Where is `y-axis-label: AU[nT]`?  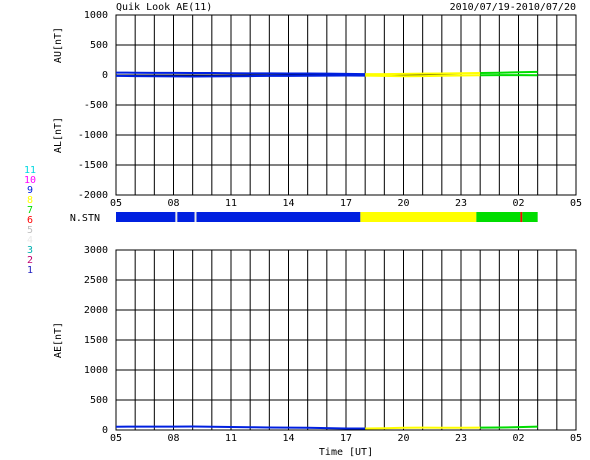
y-axis-label: AU[nT] is located at coordinates (58, 45).